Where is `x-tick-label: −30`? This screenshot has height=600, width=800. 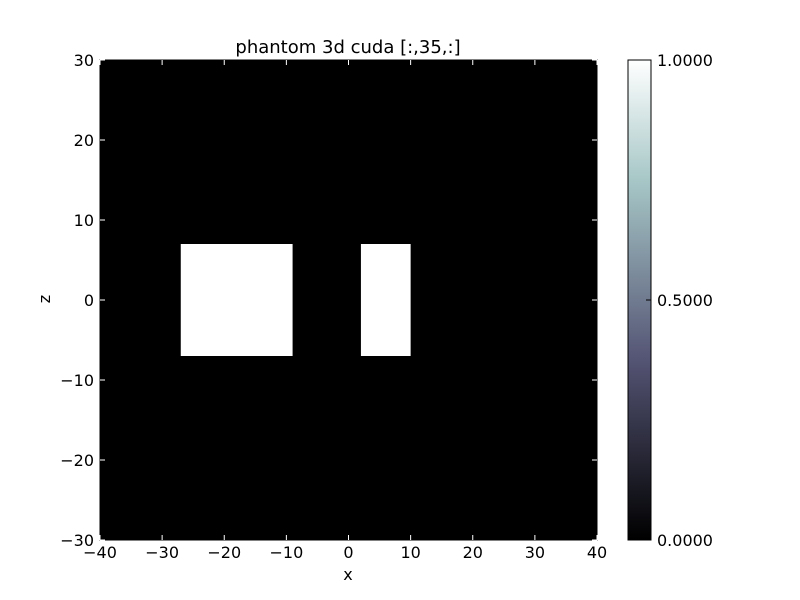
x-tick-label: −30 is located at coordinates (162, 552).